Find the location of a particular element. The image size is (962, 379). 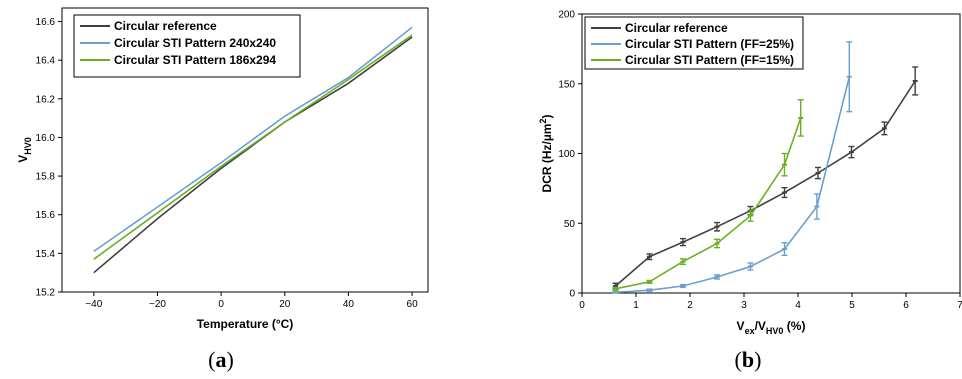

y-axis-title: VHV0 is located at coordinates (24, 150).